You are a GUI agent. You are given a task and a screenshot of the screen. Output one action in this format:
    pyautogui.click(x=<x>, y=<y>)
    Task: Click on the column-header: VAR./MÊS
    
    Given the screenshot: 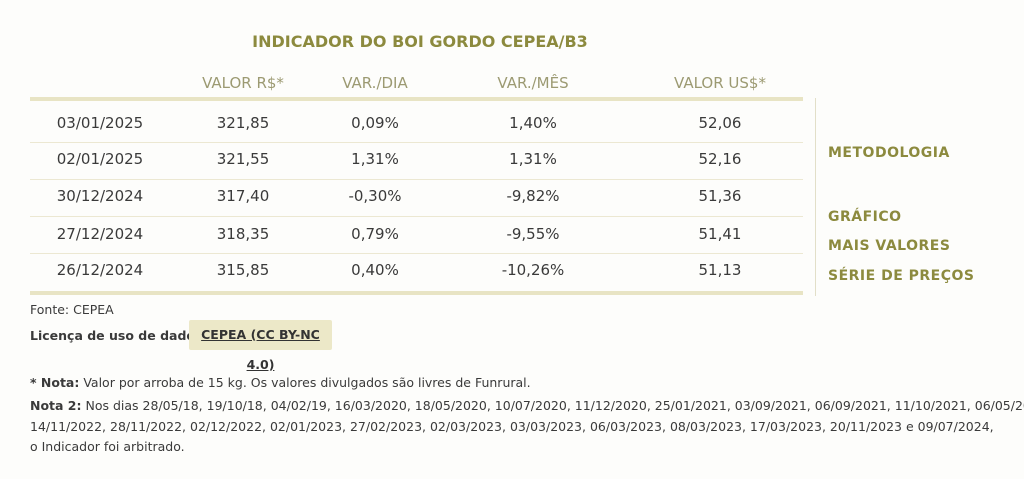 What is the action you would take?
    pyautogui.click(x=533, y=83)
    